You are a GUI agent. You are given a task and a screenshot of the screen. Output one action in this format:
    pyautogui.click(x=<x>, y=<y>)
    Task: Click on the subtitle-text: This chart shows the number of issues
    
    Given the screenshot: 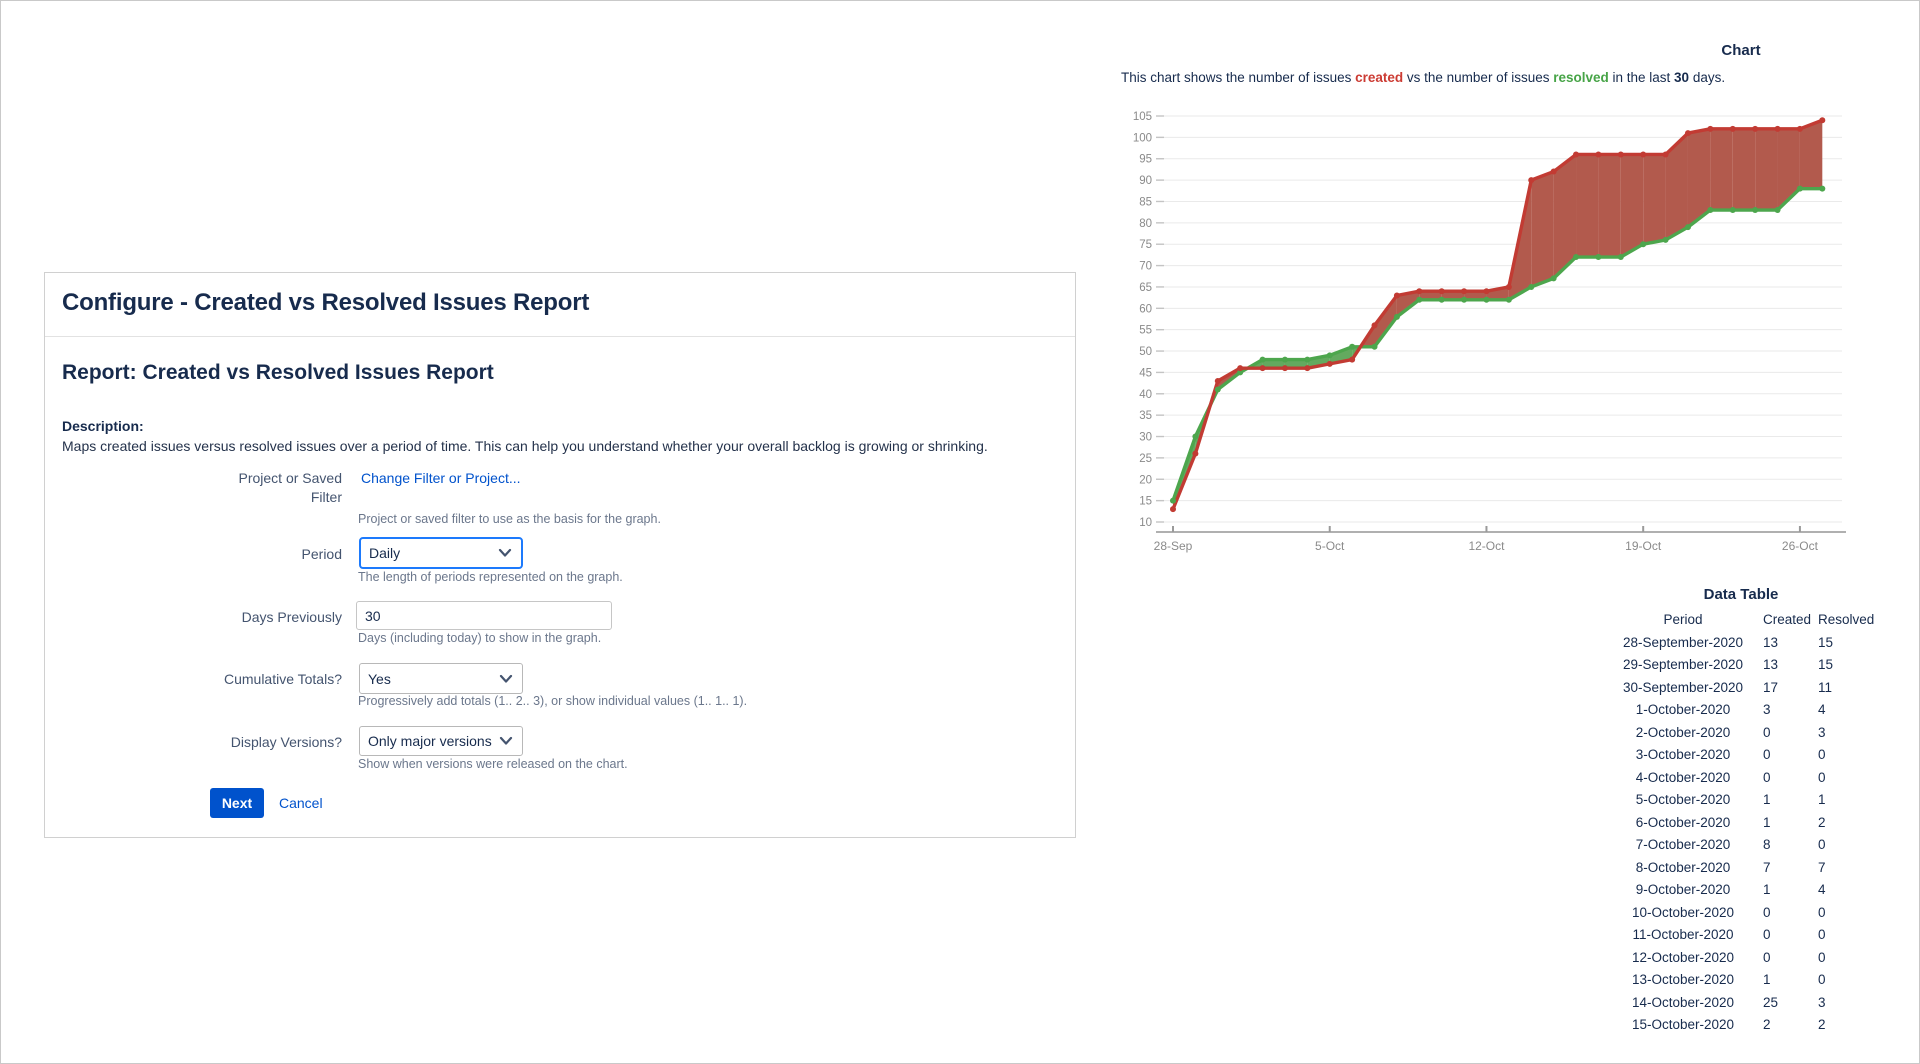 What is the action you would take?
    pyautogui.click(x=1238, y=77)
    